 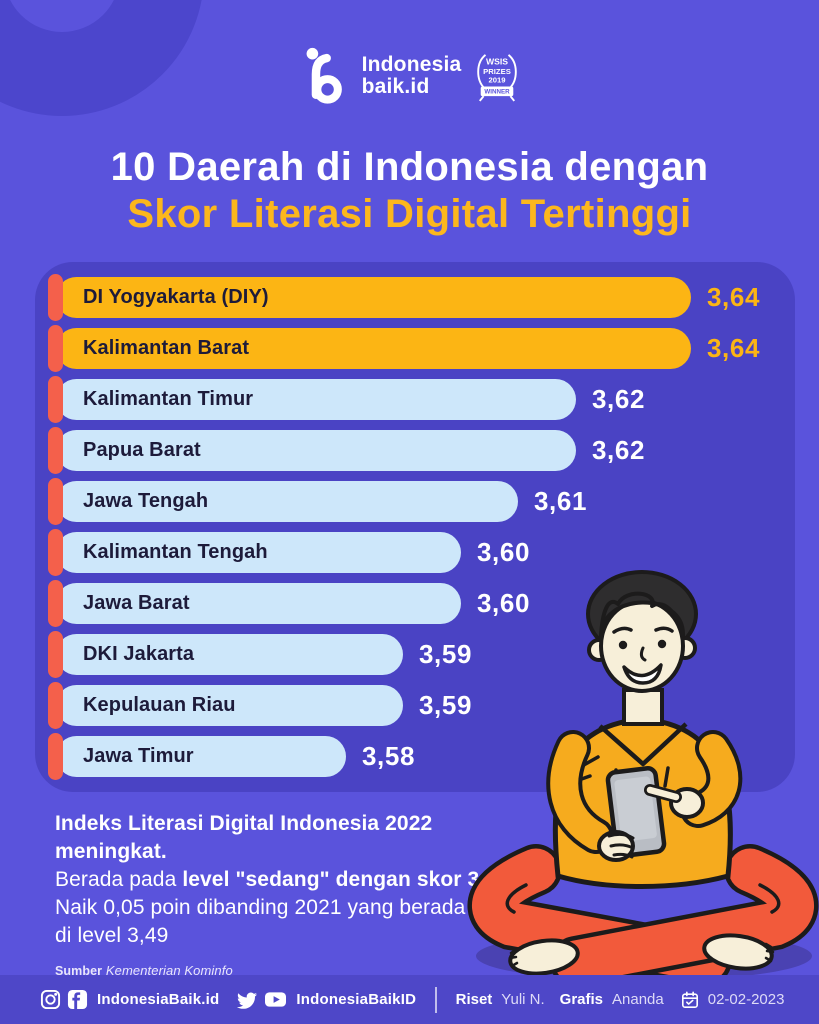 What do you see at coordinates (285, 971) in the screenshot?
I see `source-line: Sumber Kementerian Kominfo` at bounding box center [285, 971].